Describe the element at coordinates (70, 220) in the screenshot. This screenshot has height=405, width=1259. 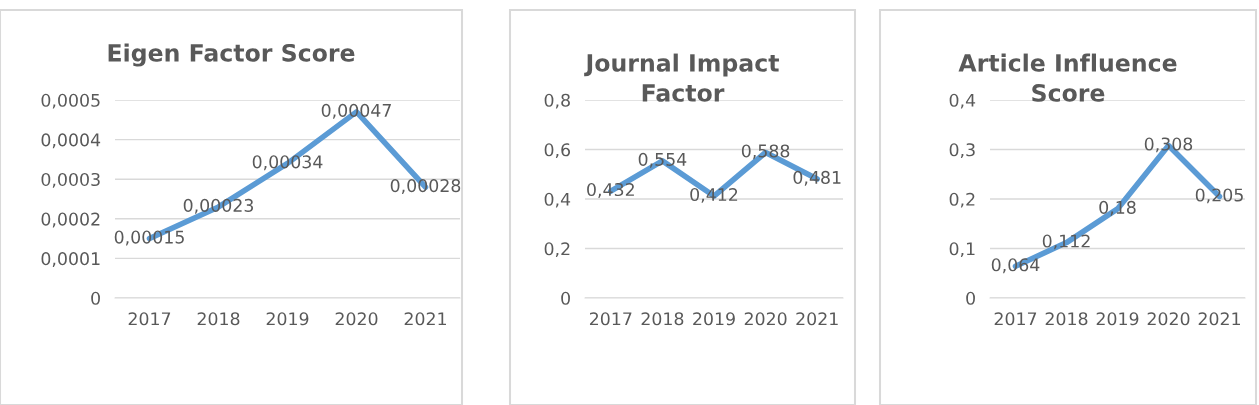
I see `y-tick-label: 0,0002` at that location.